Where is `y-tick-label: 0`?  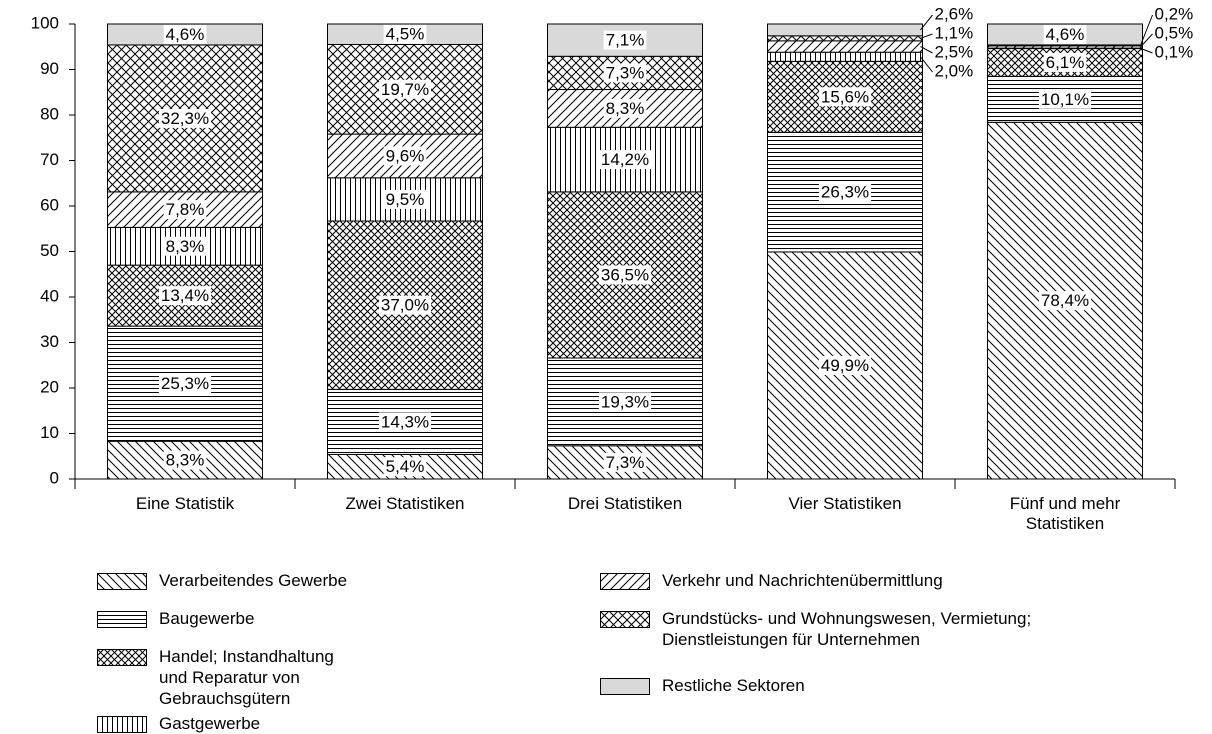 y-tick-label: 0 is located at coordinates (54, 477).